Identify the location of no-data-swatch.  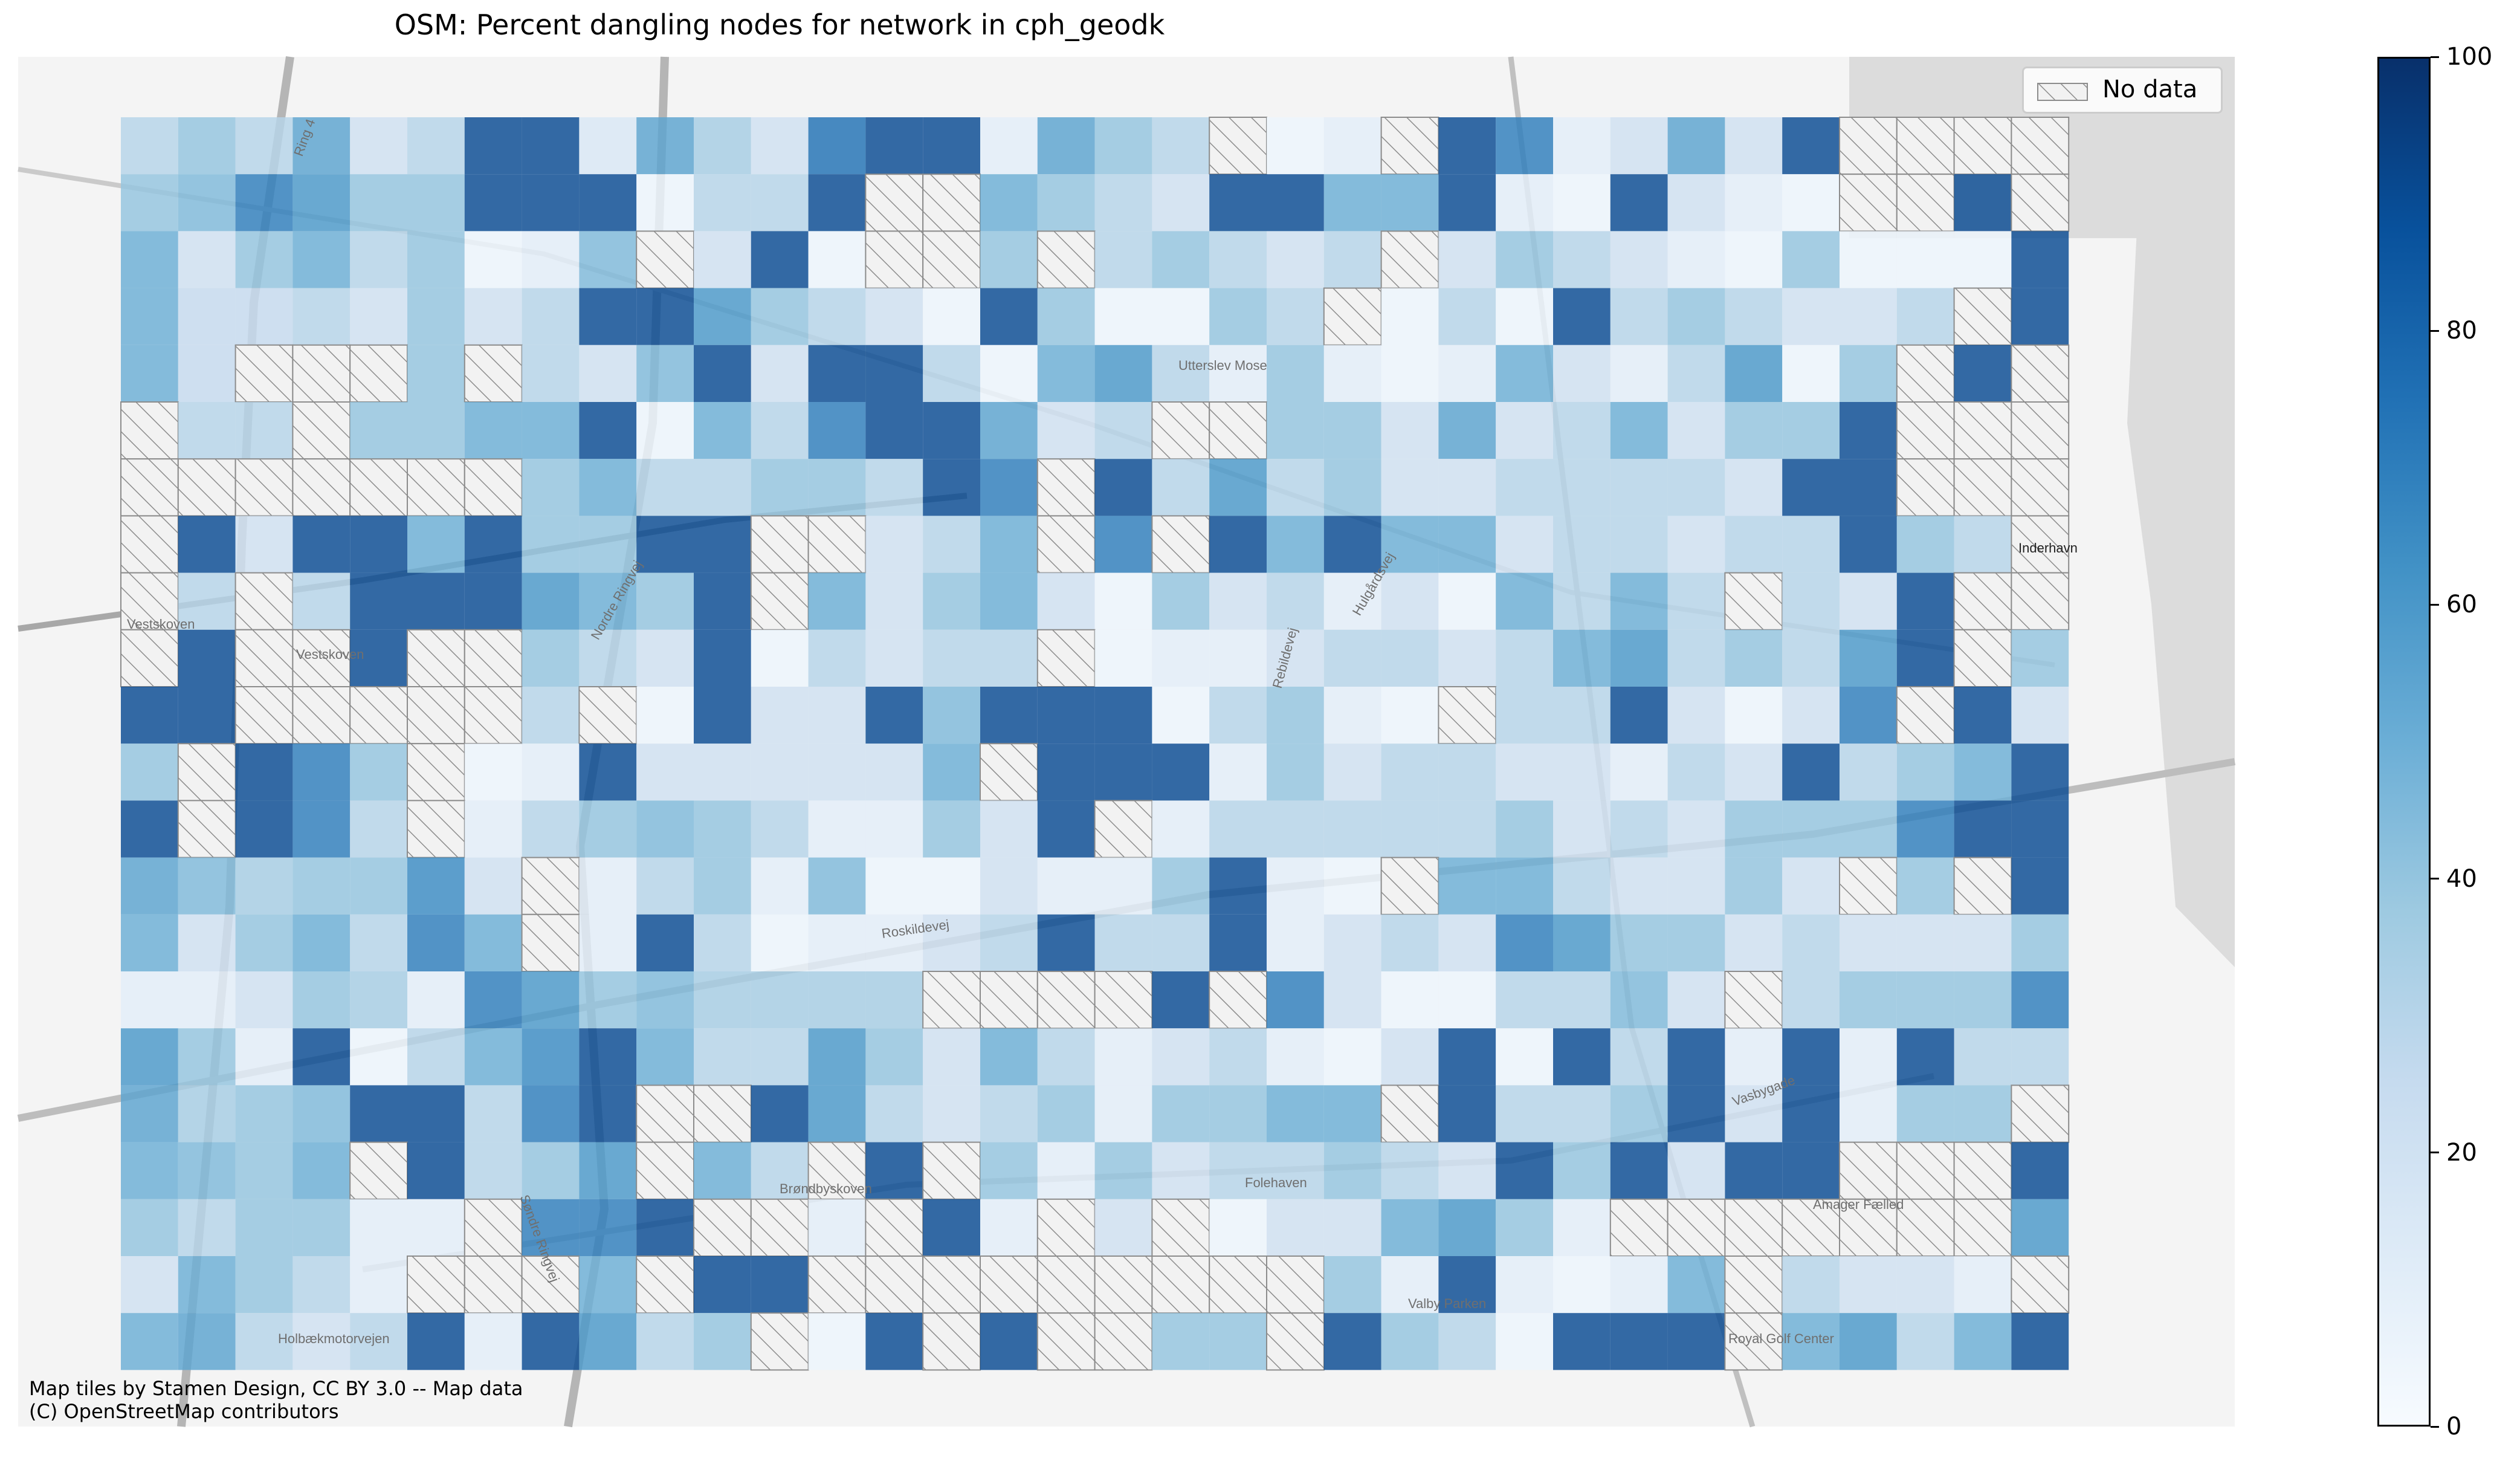
(2062, 92).